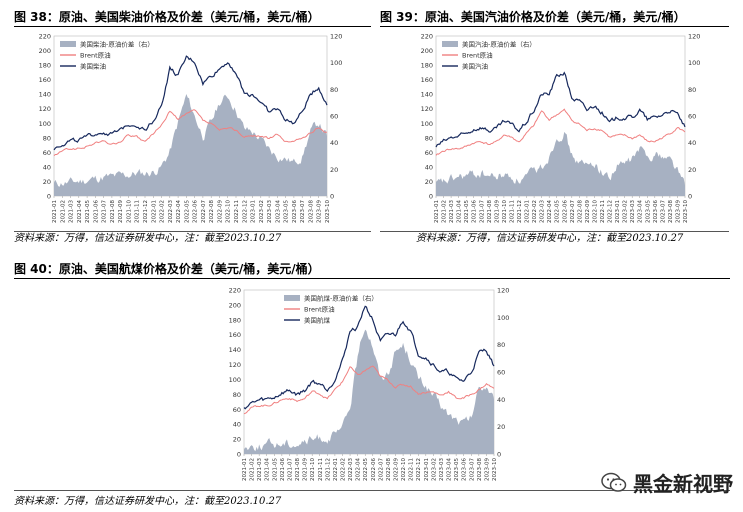 The image size is (743, 512). What do you see at coordinates (495, 469) in the screenshot?
I see `x-tick-label: 2023-10` at bounding box center [495, 469].